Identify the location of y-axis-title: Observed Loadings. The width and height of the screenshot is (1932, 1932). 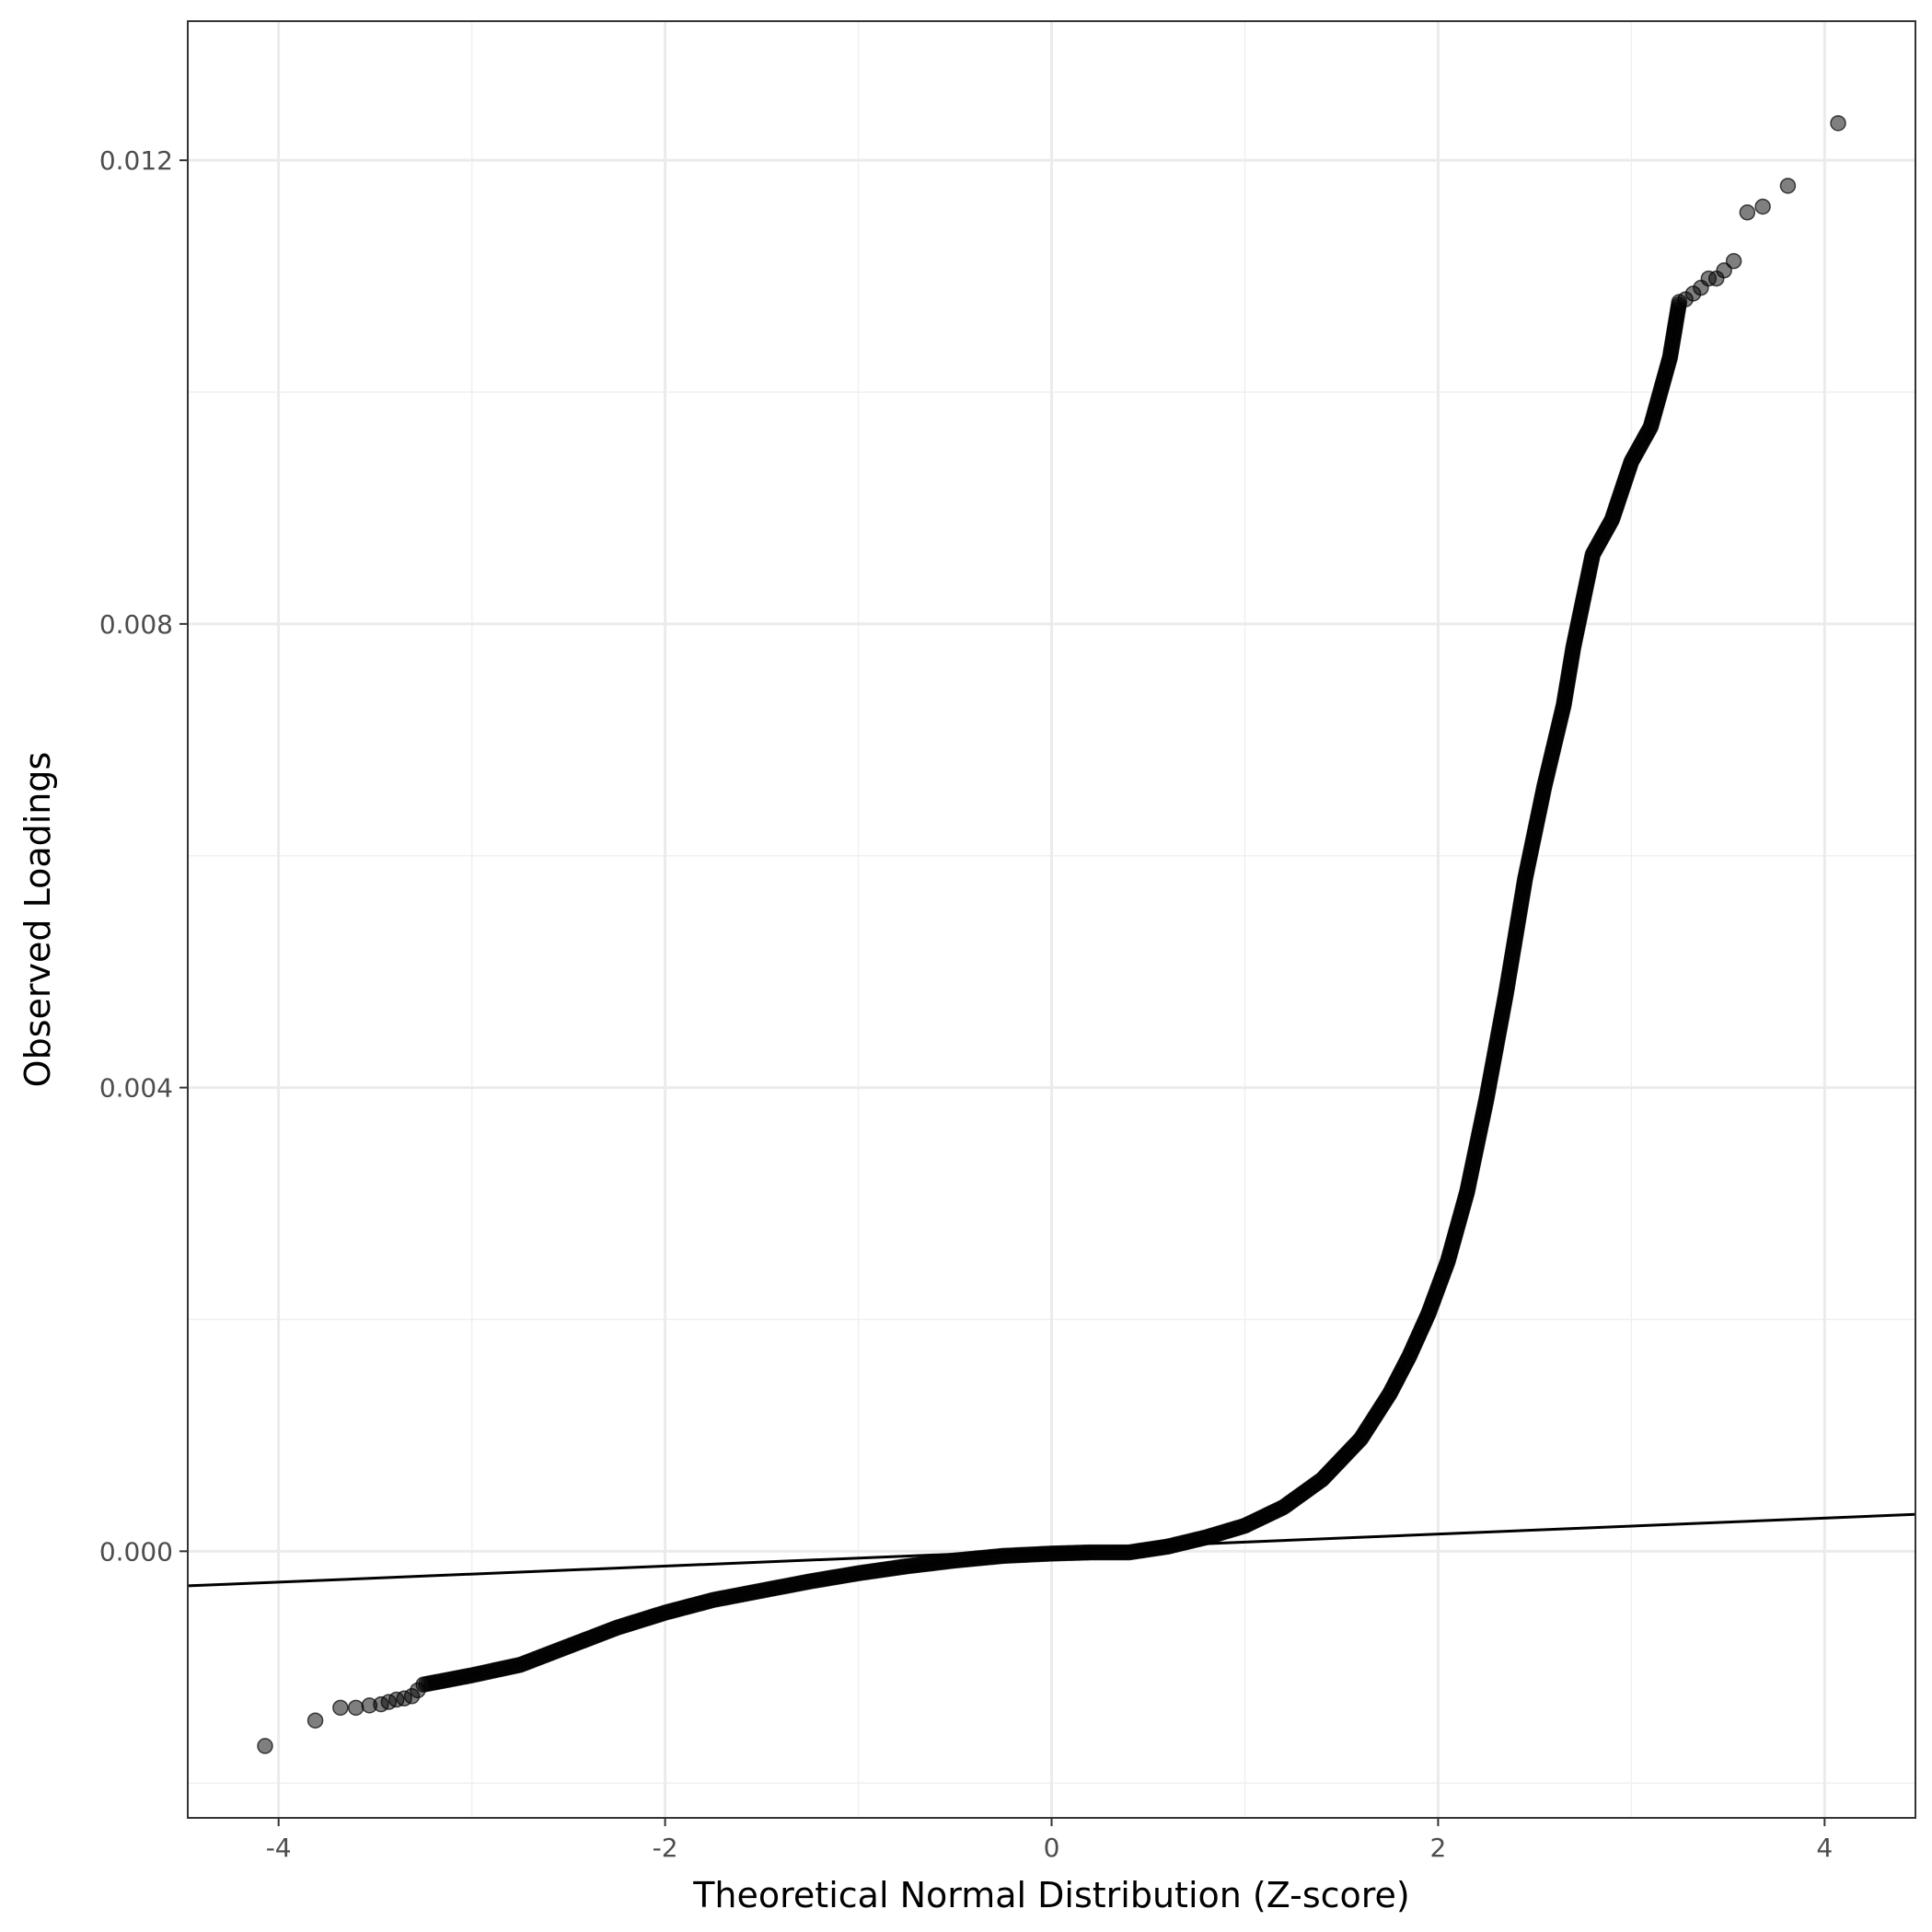
(38, 920).